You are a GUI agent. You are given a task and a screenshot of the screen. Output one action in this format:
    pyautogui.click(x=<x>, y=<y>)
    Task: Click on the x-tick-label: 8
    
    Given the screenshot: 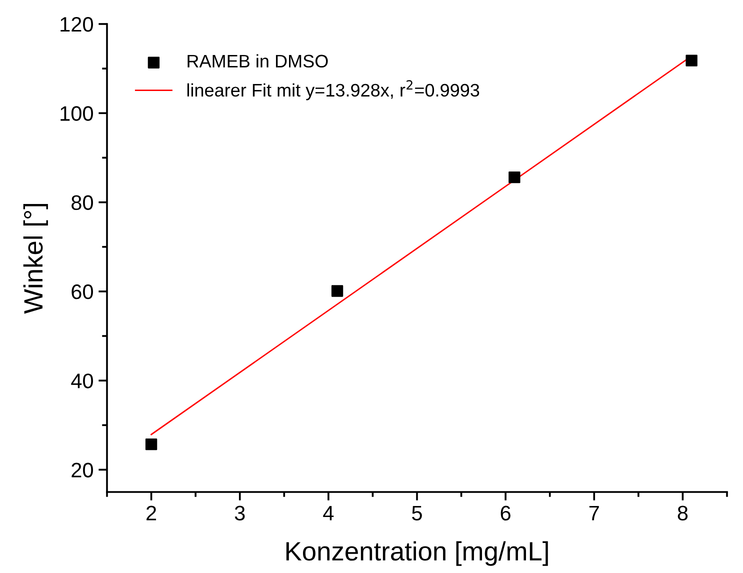 What is the action you would take?
    pyautogui.click(x=683, y=513)
    